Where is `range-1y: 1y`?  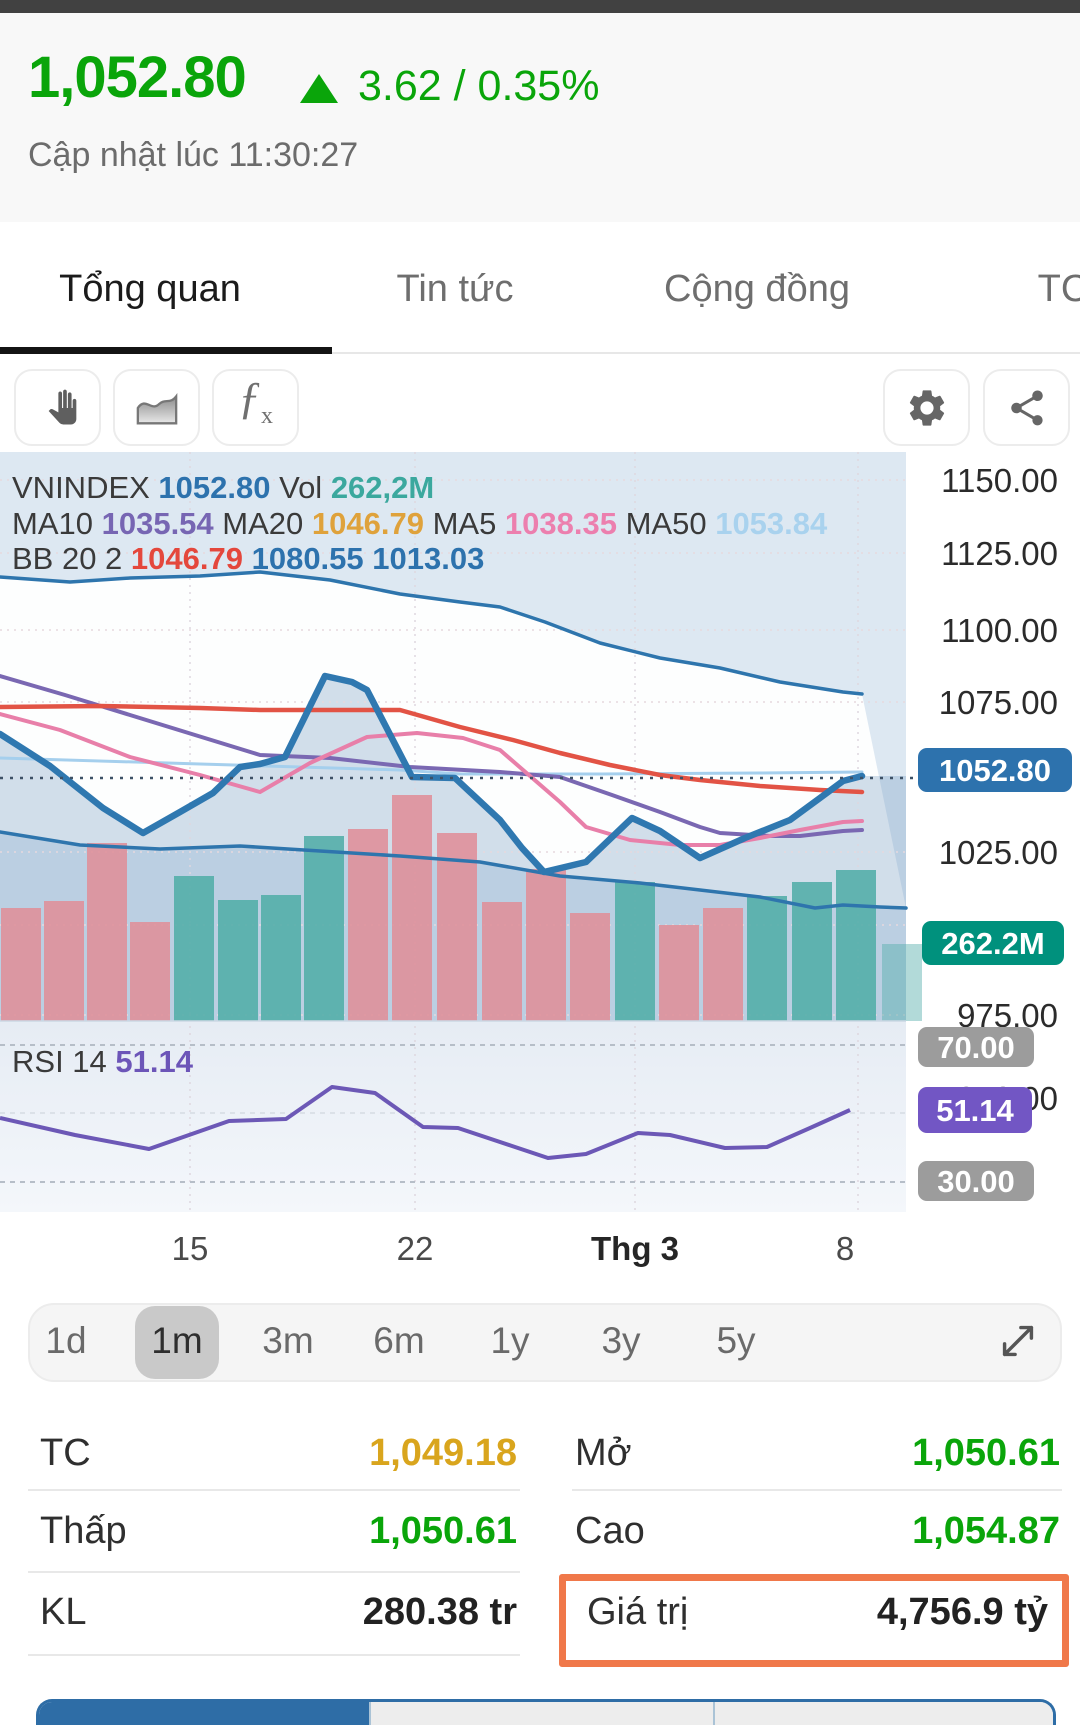 range-1y: 1y is located at coordinates (510, 1340).